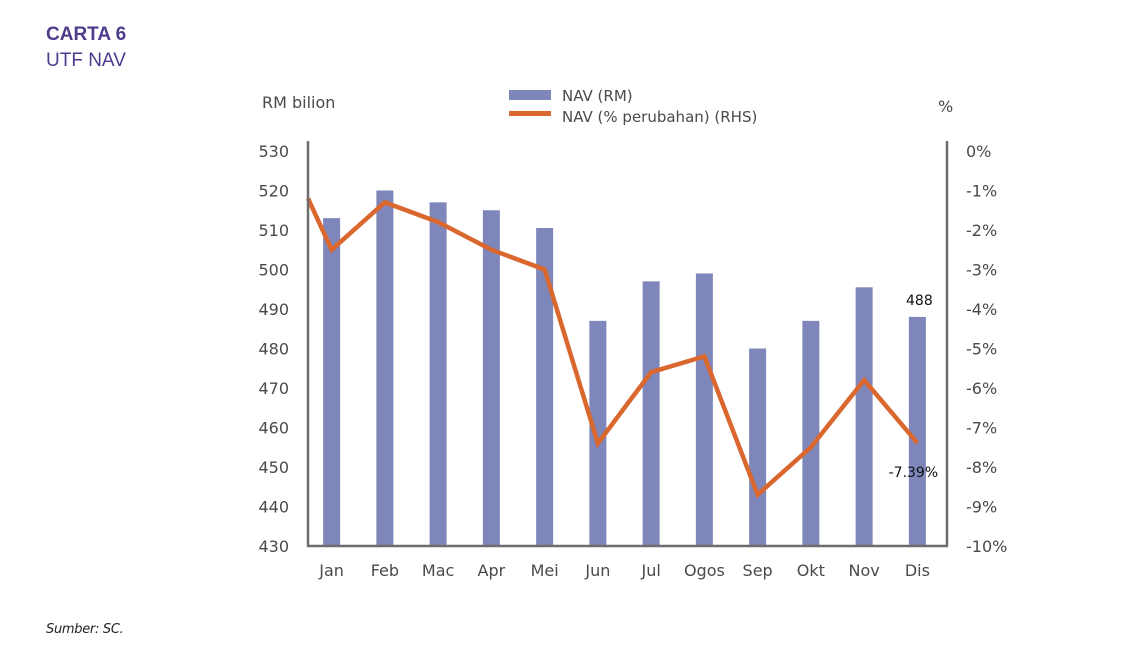  I want to click on legend-label-bar: NAV (RM), so click(597, 96).